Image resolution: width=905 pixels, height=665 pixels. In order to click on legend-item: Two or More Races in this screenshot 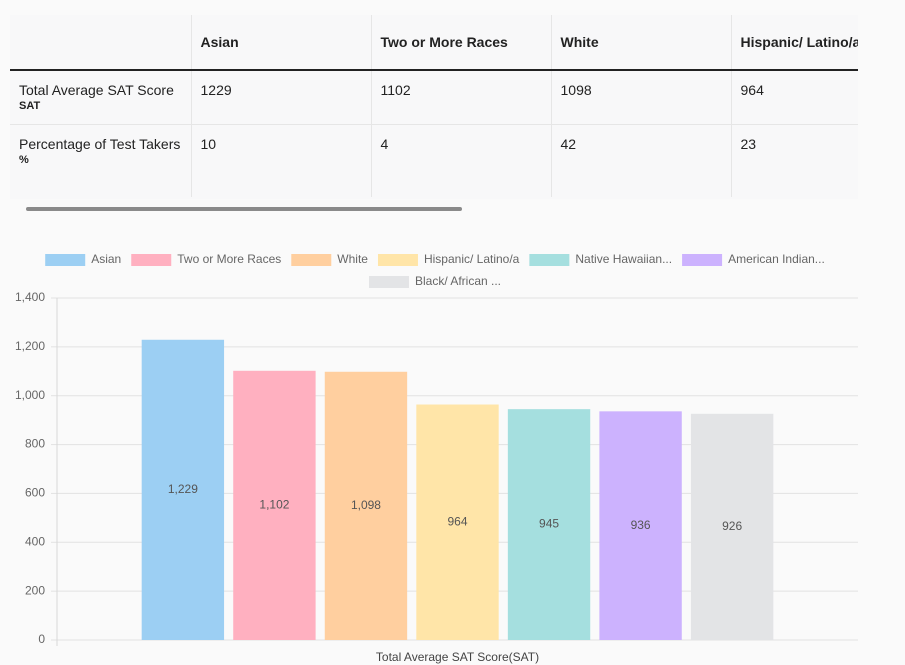, I will do `click(206, 259)`.